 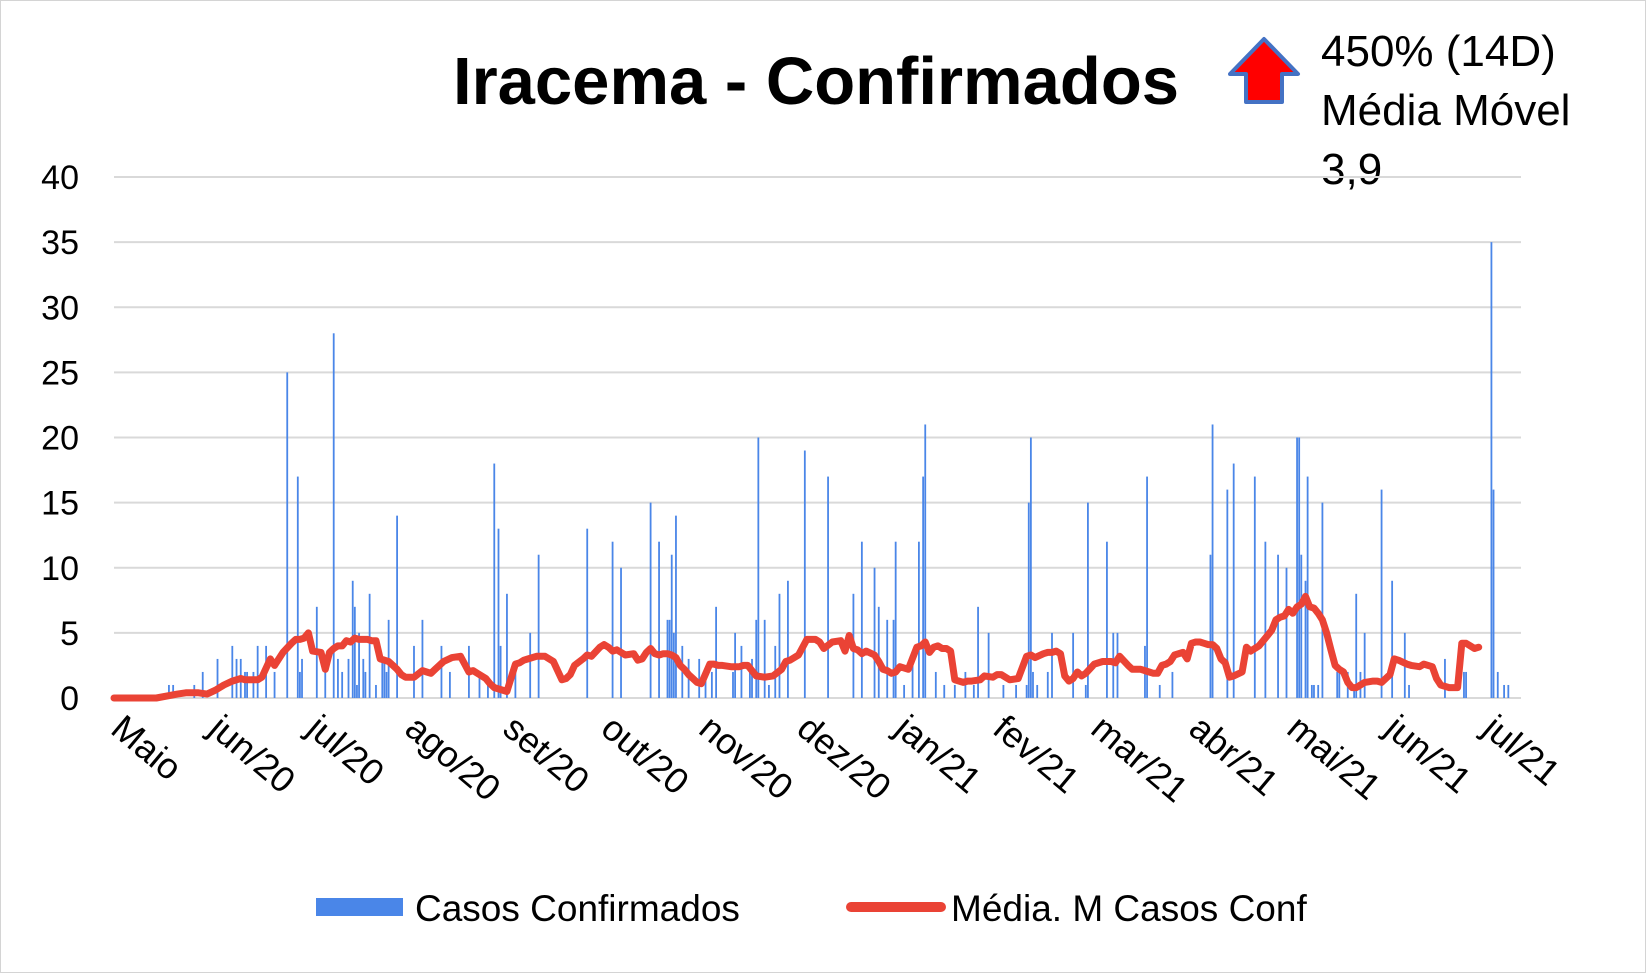 I want to click on legend-label-casos: Casos Confirmados, so click(x=577, y=908).